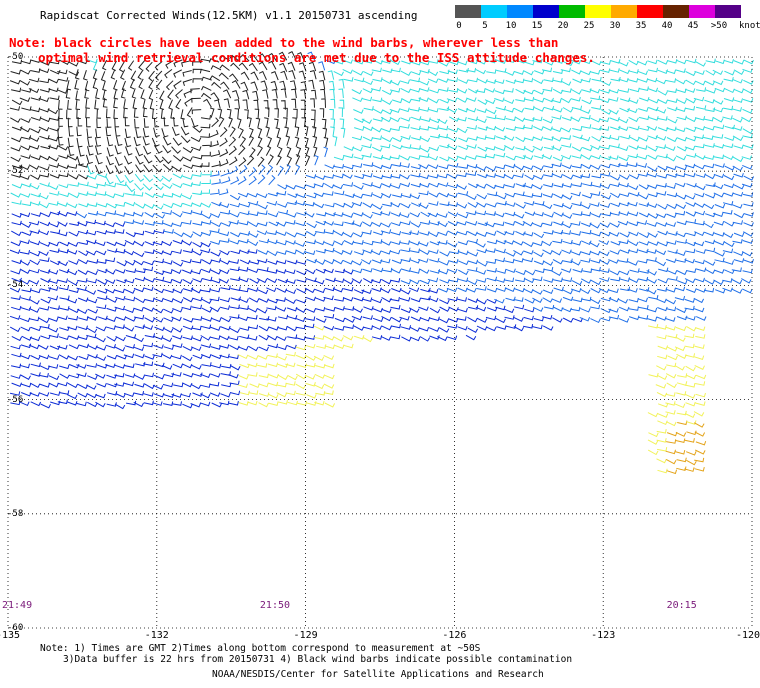  What do you see at coordinates (702, 11) in the screenshot?
I see `legend-swatch` at bounding box center [702, 11].